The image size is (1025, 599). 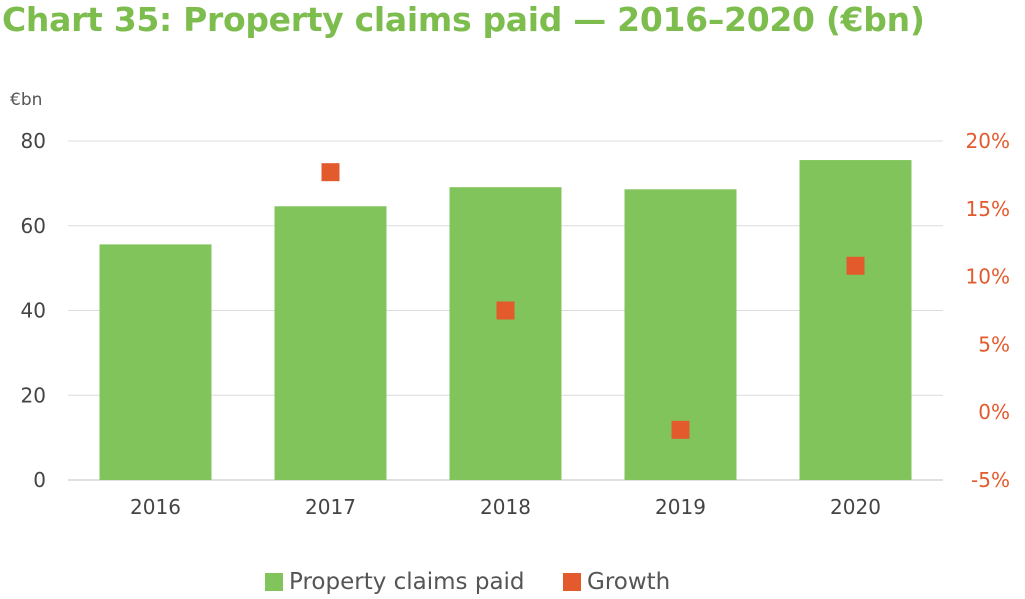 What do you see at coordinates (988, 277) in the screenshot?
I see `right-tick-label: 10%` at bounding box center [988, 277].